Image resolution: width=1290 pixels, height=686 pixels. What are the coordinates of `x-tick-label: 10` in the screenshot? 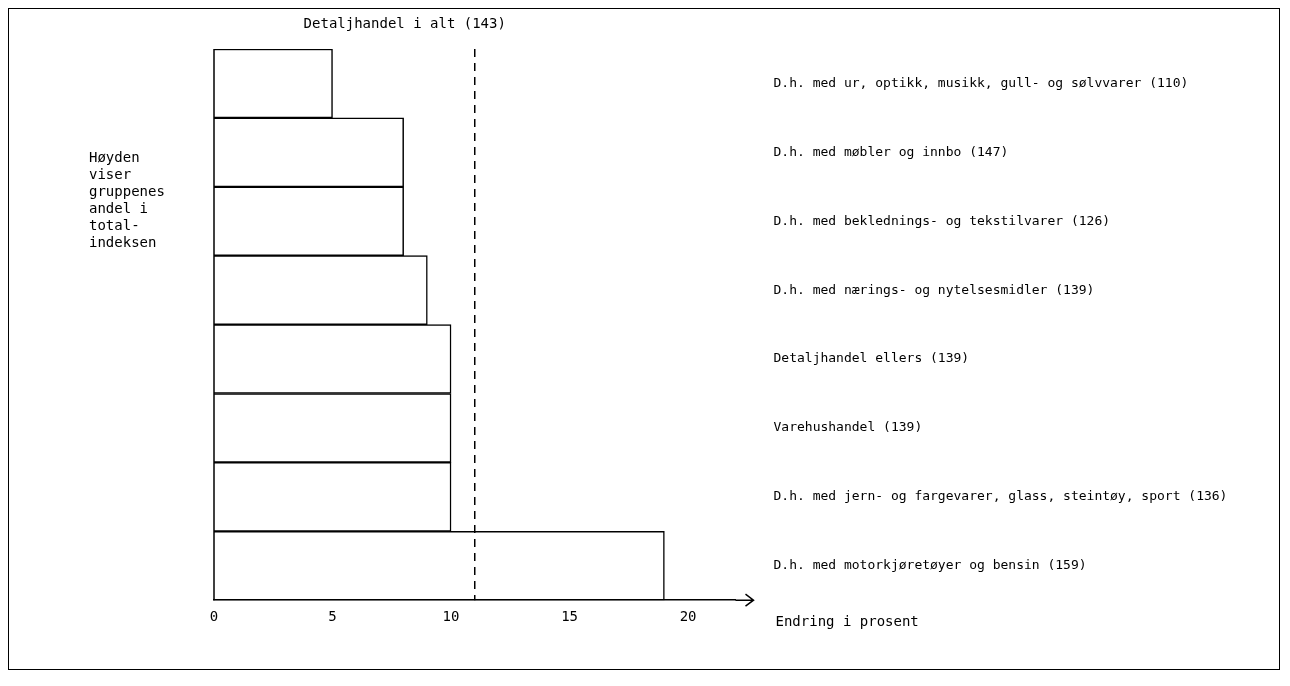 It's located at (451, 616).